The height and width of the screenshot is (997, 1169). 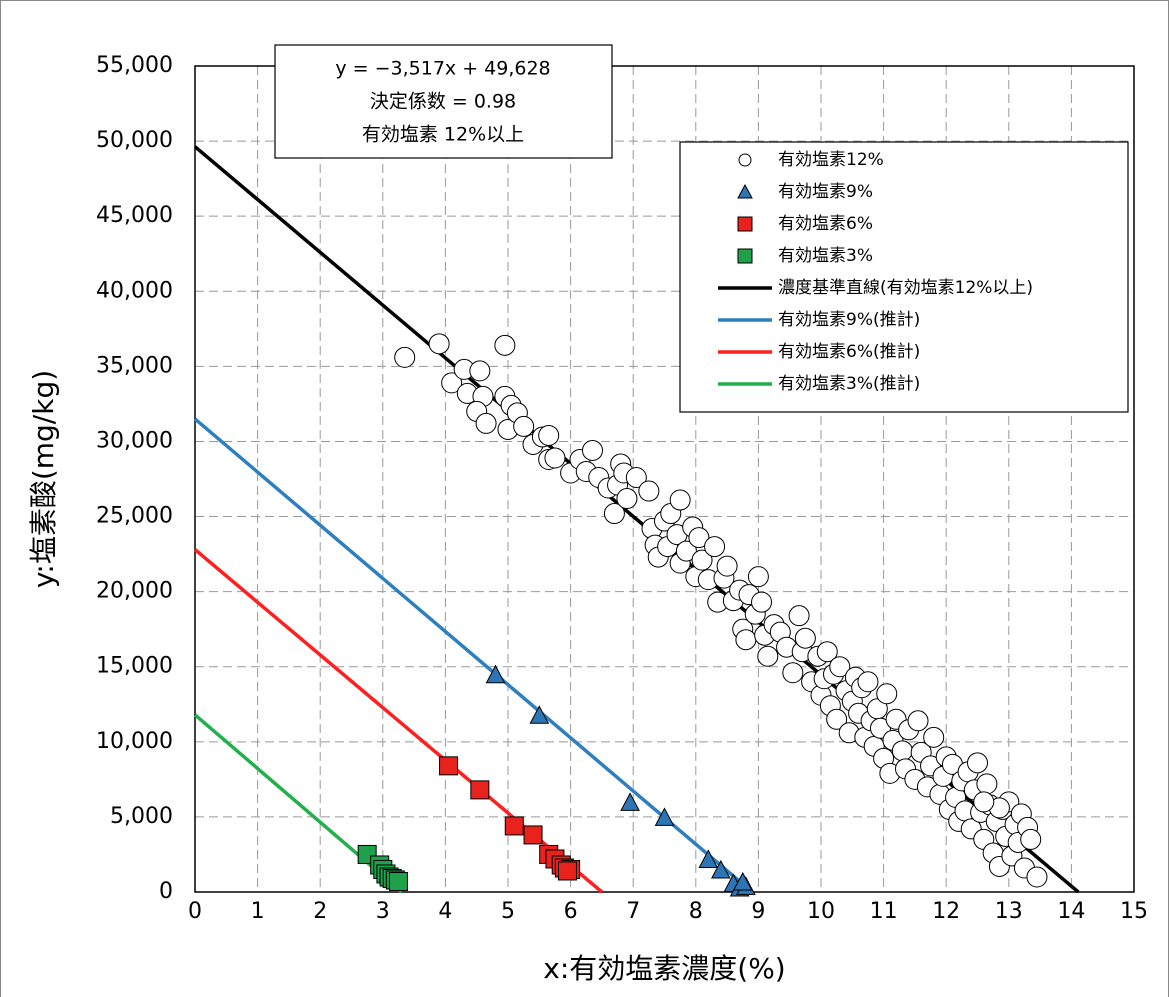 What do you see at coordinates (946, 911) in the screenshot?
I see `x-tick-label: 12` at bounding box center [946, 911].